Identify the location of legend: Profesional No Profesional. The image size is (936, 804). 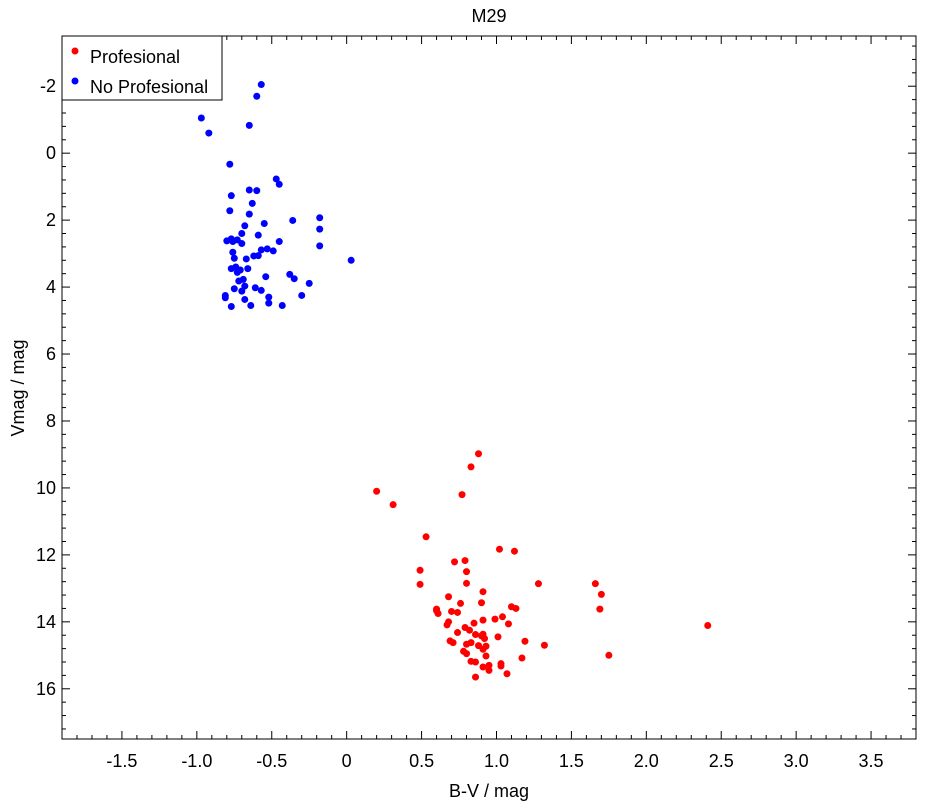
(142, 68).